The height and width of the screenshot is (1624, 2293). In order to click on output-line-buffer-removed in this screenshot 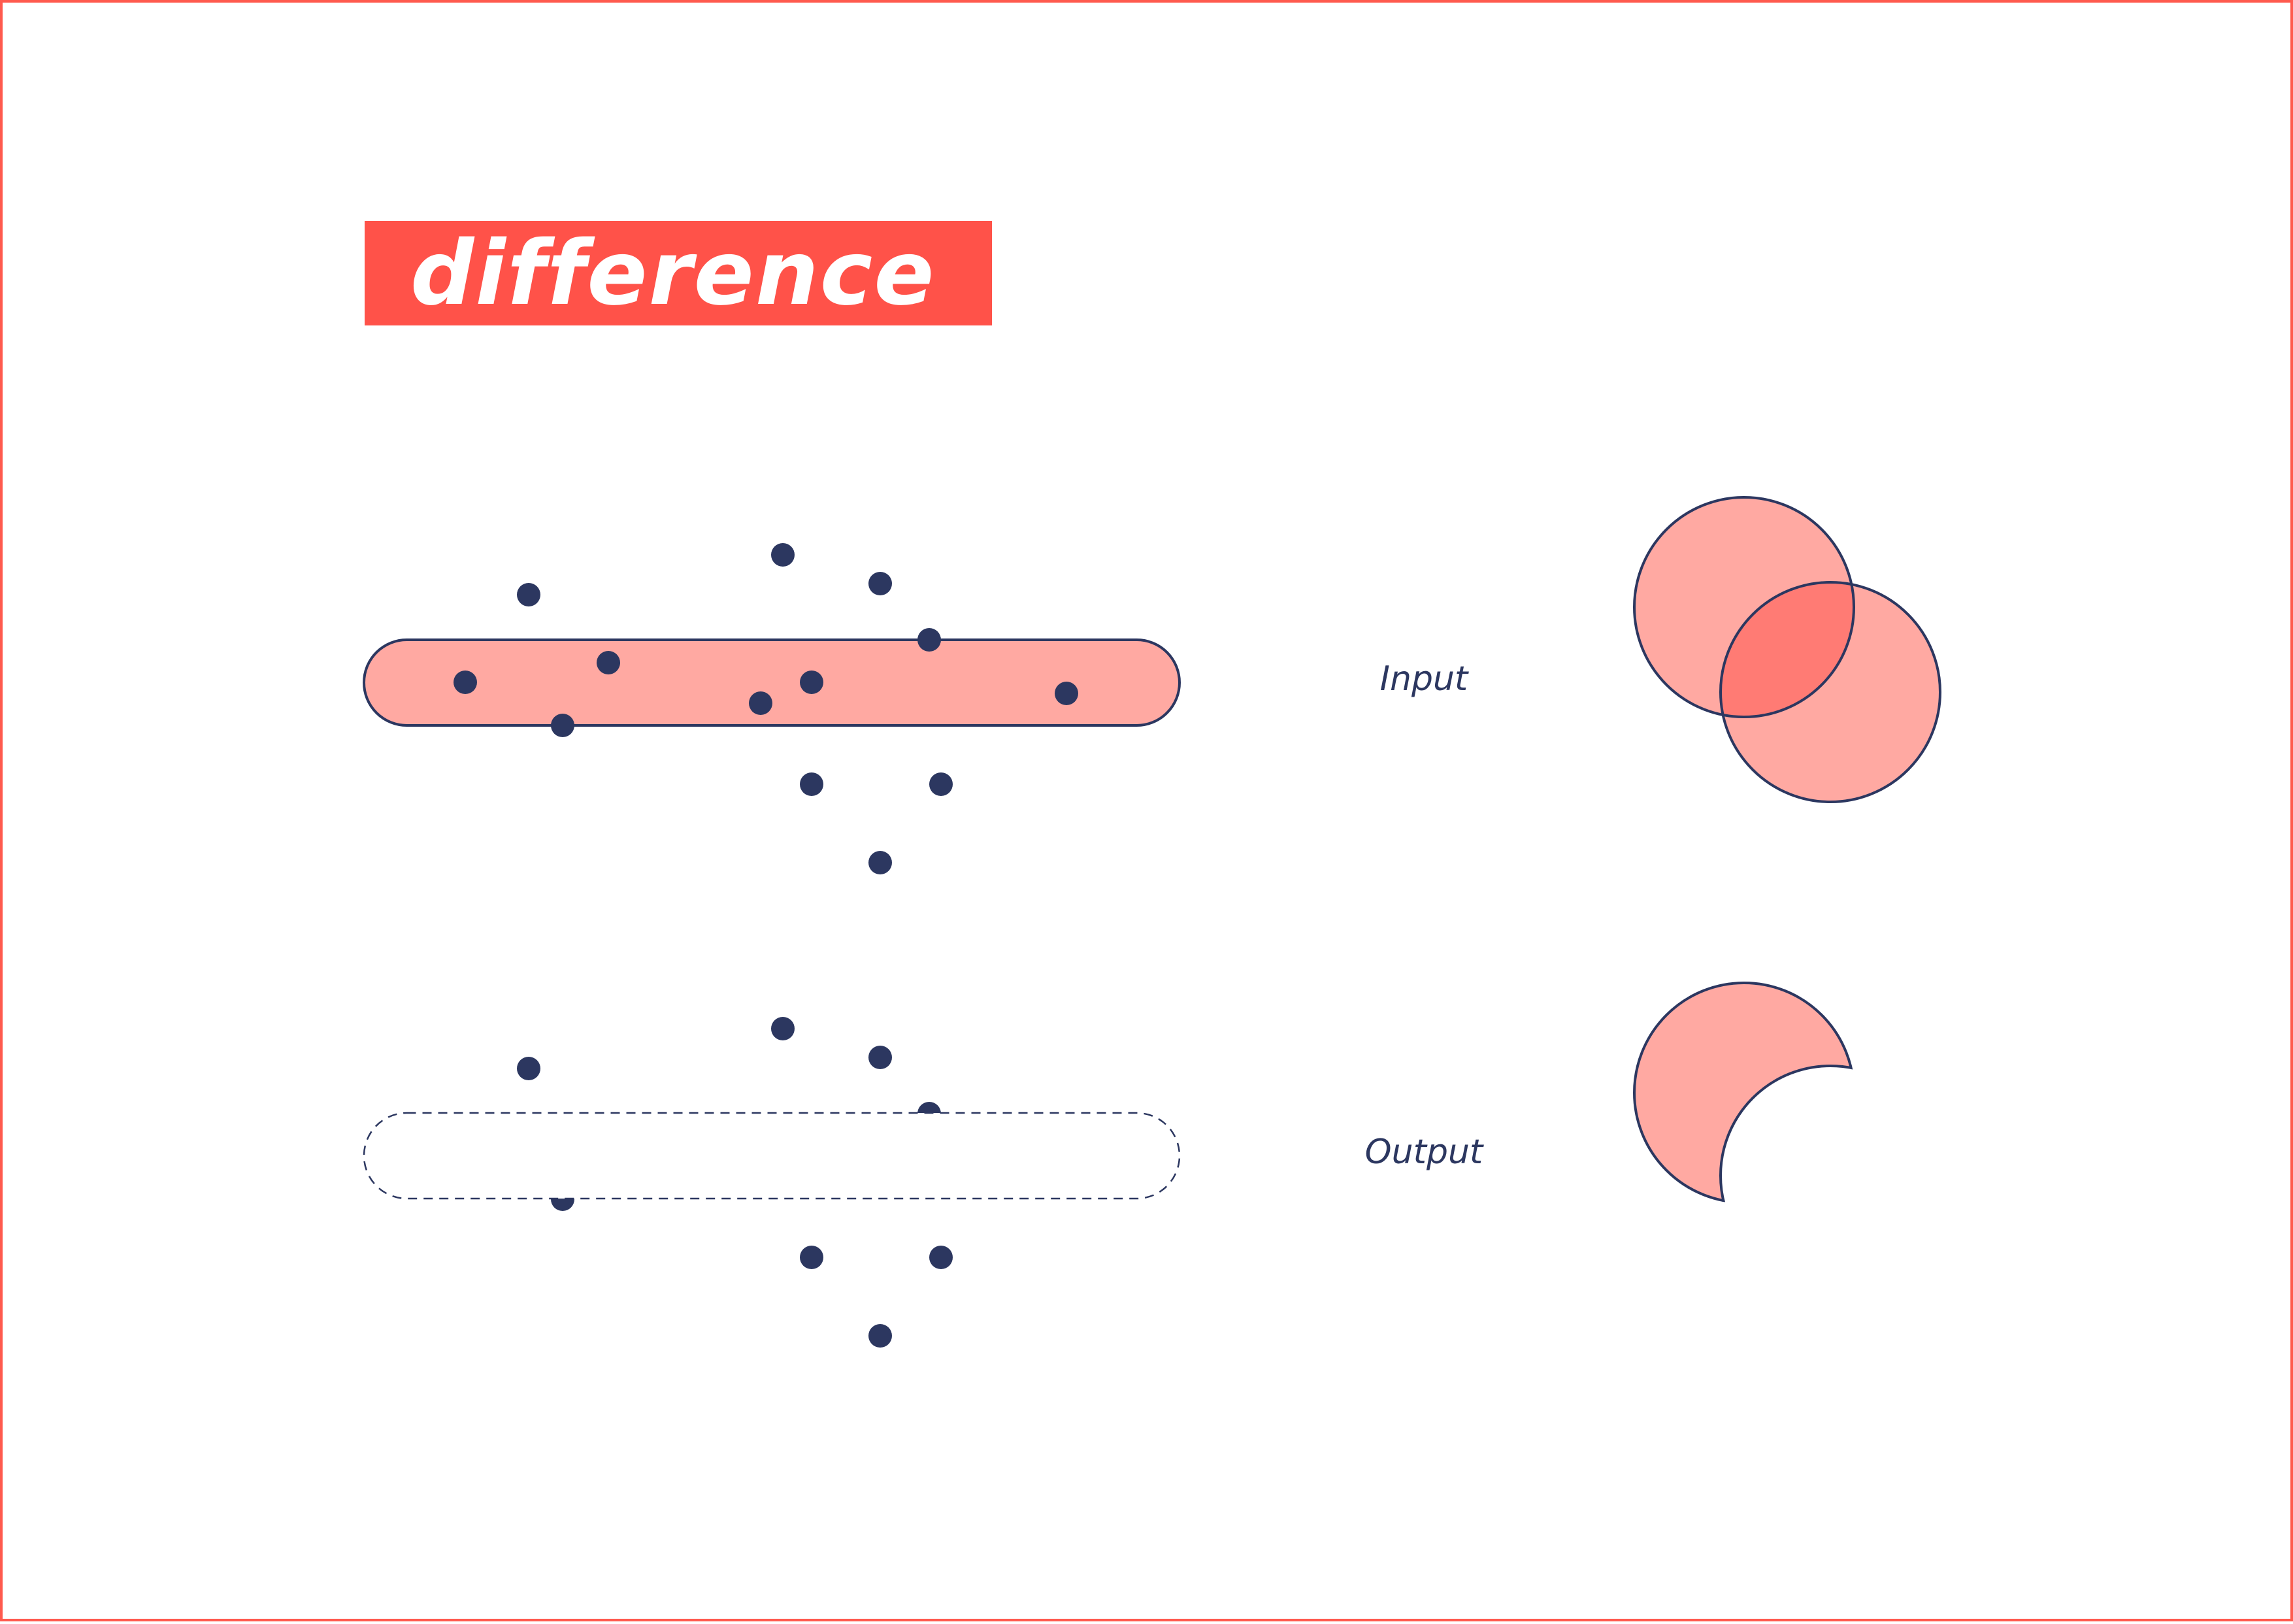, I will do `click(772, 1156)`.